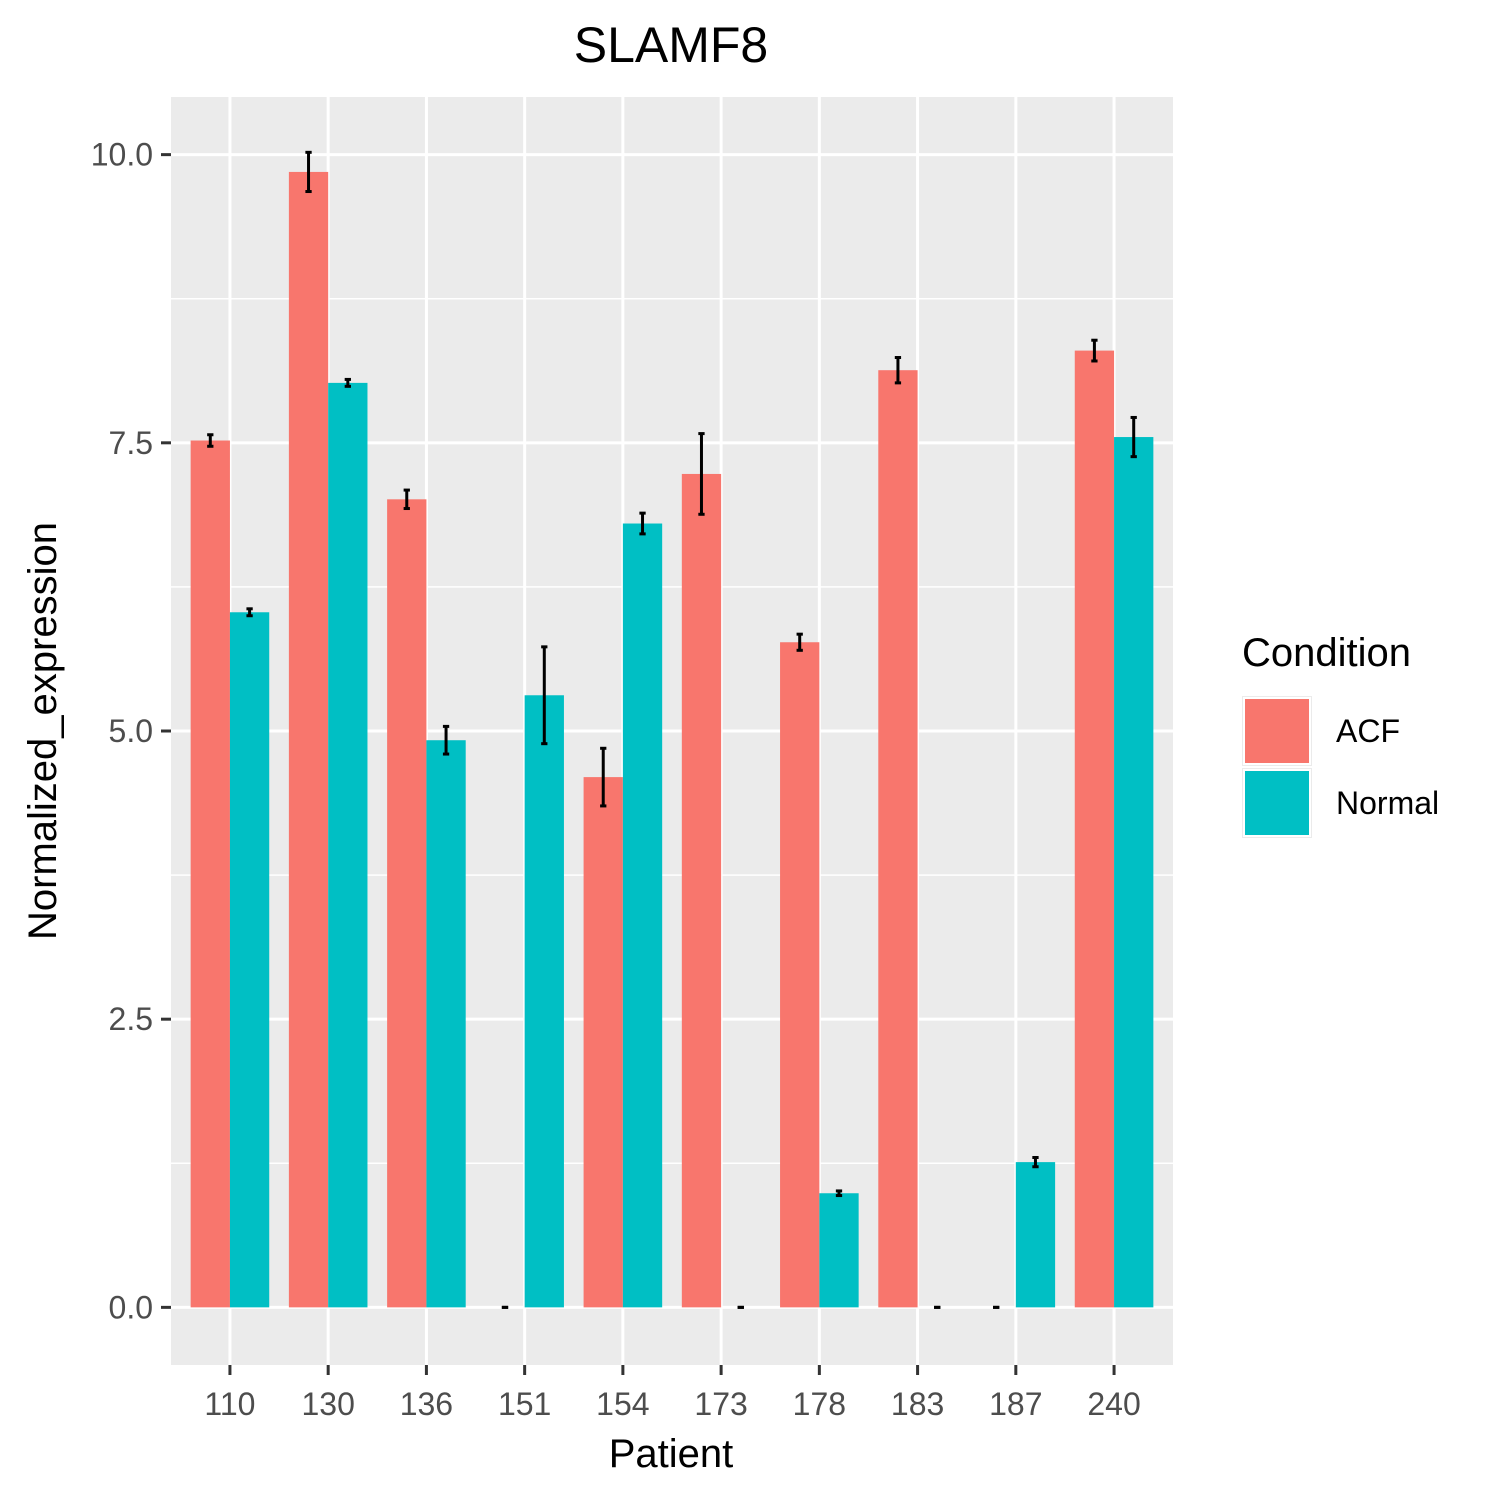 This screenshot has height=1500, width=1500. What do you see at coordinates (1368, 731) in the screenshot?
I see `legend-label-acf: ACF` at bounding box center [1368, 731].